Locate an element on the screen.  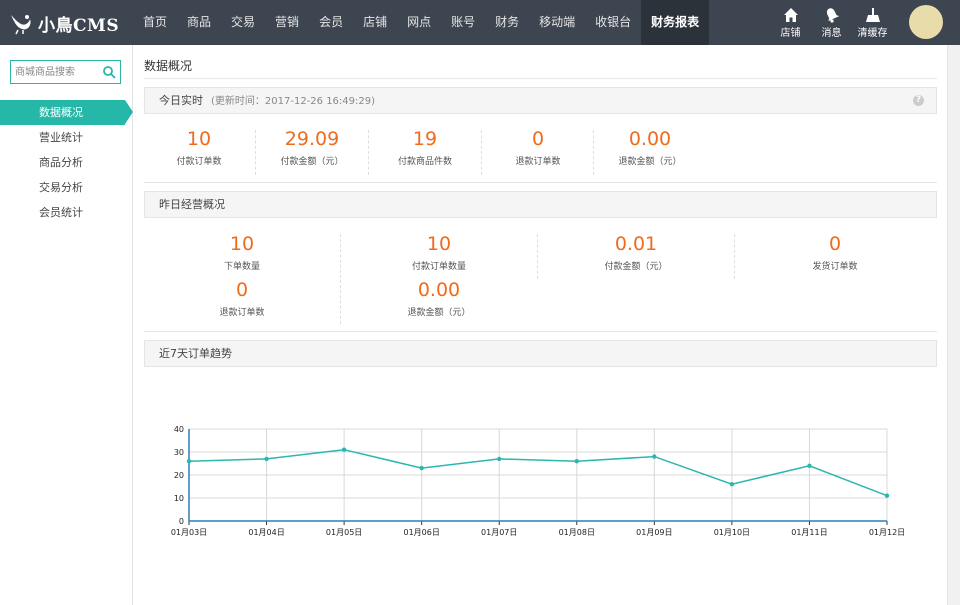
scrollbar is located at coordinates (953, 325).